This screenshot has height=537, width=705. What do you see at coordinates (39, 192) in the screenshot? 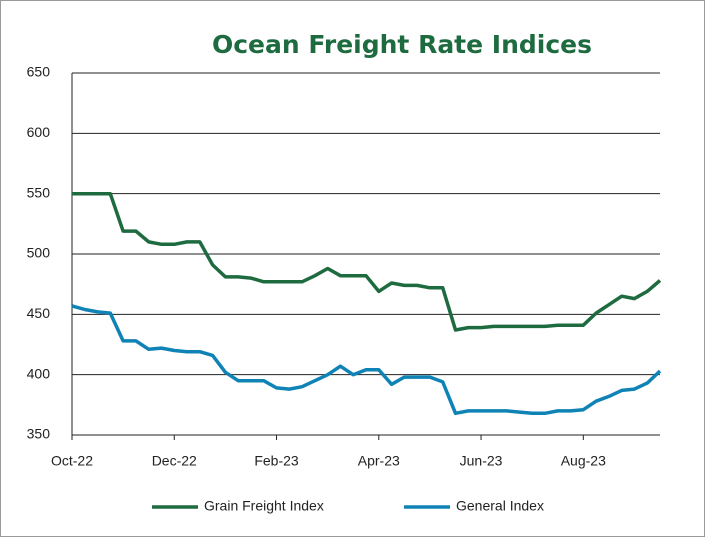
I see `y-tick-label: 550` at bounding box center [39, 192].